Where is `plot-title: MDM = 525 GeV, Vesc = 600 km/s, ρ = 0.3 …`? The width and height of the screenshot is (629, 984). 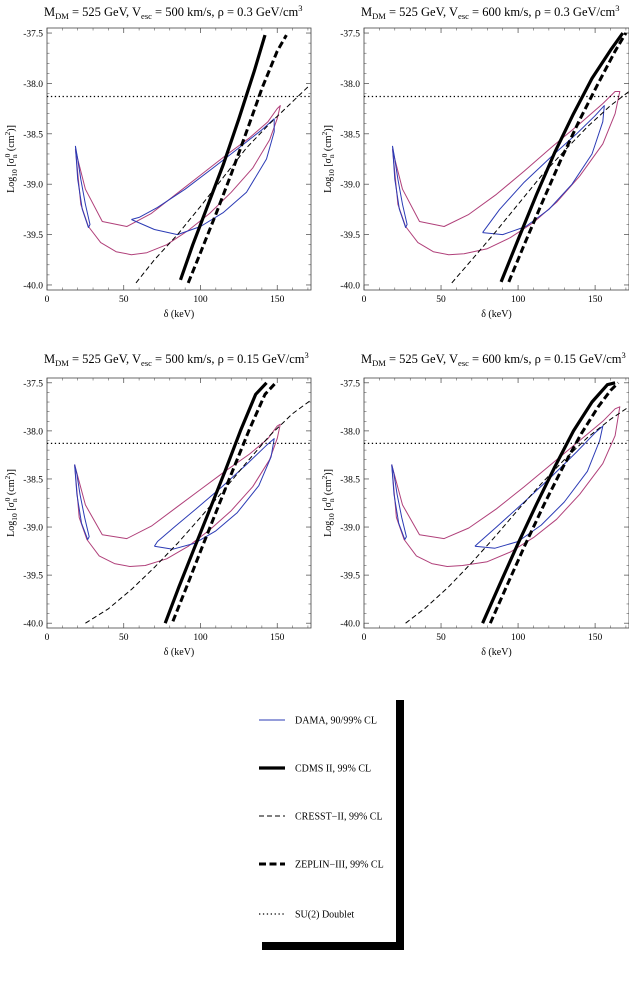 plot-title: MDM = 525 GeV, Vesc = 600 km/s, ρ = 0.3 … is located at coordinates (490, 12).